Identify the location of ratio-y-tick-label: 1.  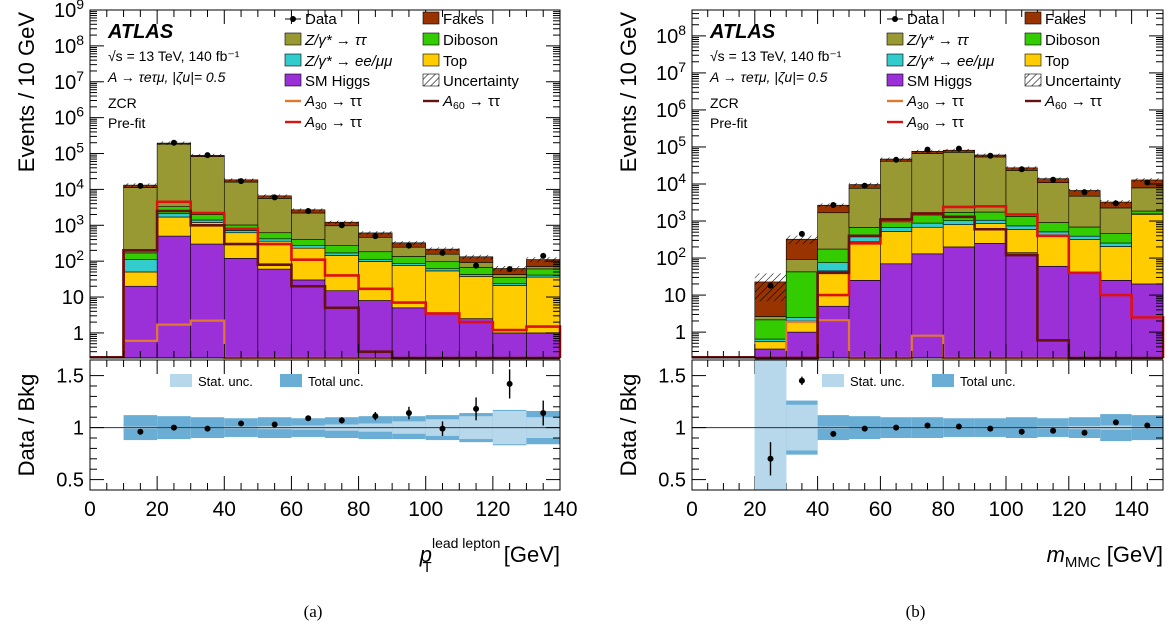
(78, 429).